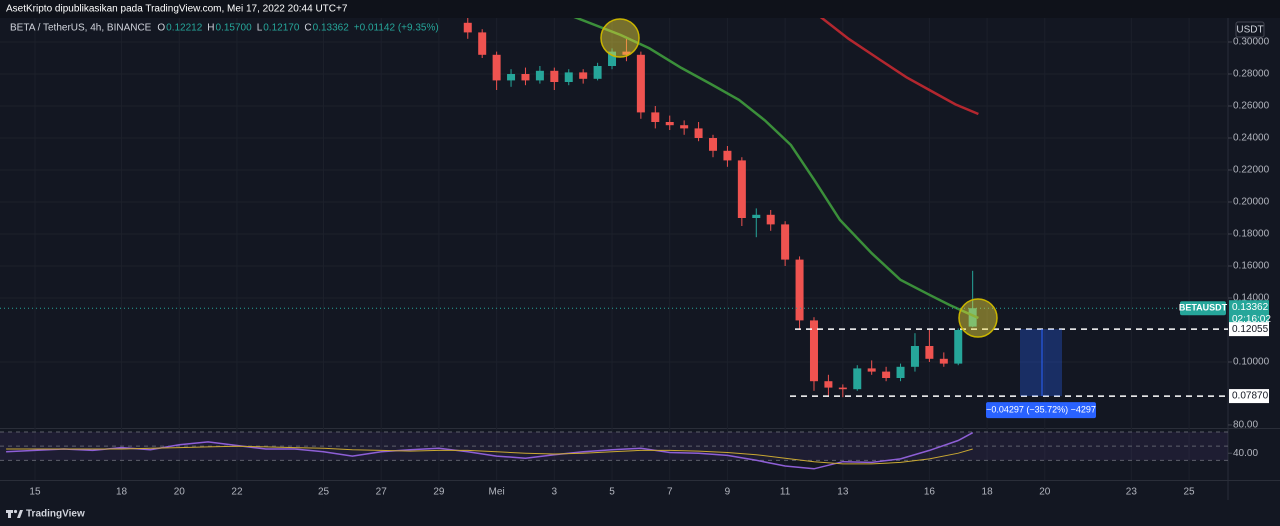 The image size is (1280, 526). What do you see at coordinates (640, 514) in the screenshot?
I see `footer-bar` at bounding box center [640, 514].